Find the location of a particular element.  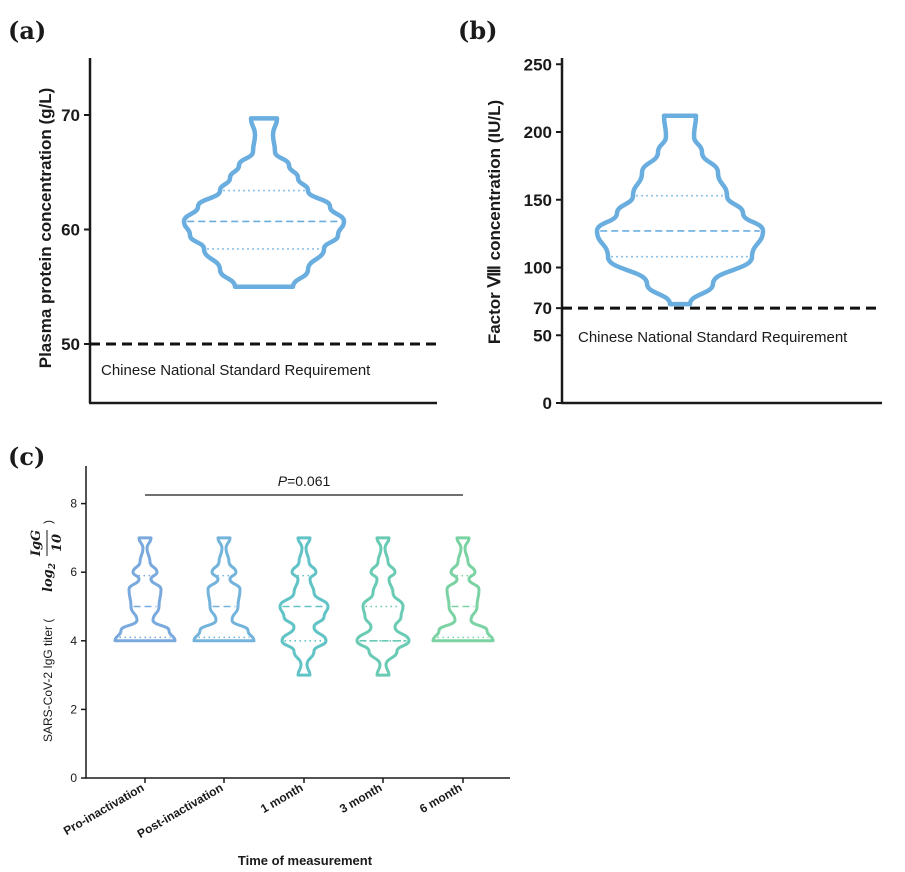

y-tick-label-c: 8 is located at coordinates (73, 504).